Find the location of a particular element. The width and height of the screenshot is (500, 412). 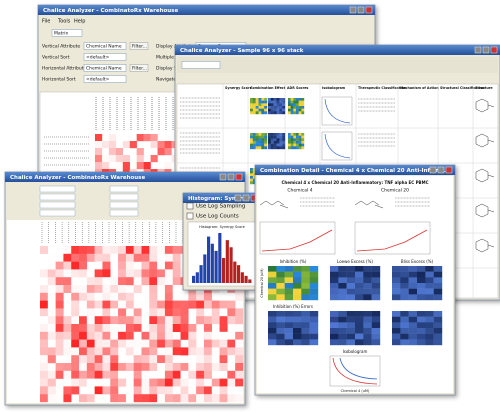

label: Tools is located at coordinates (64, 22).